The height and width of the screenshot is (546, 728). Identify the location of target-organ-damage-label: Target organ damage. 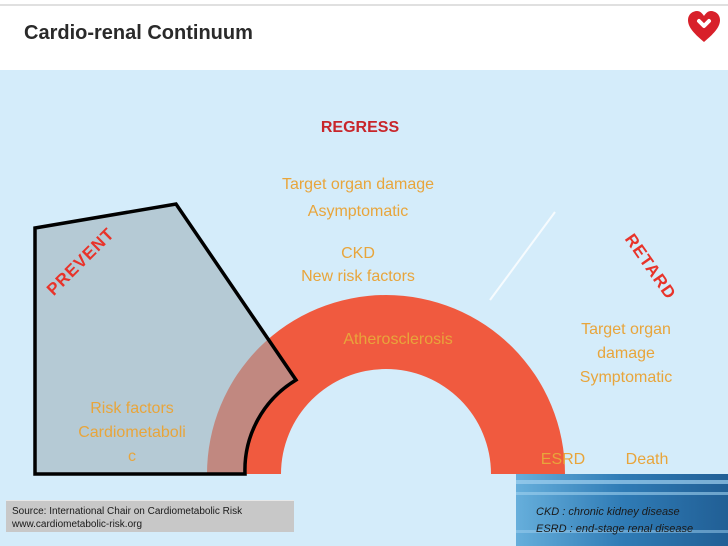
(358, 184).